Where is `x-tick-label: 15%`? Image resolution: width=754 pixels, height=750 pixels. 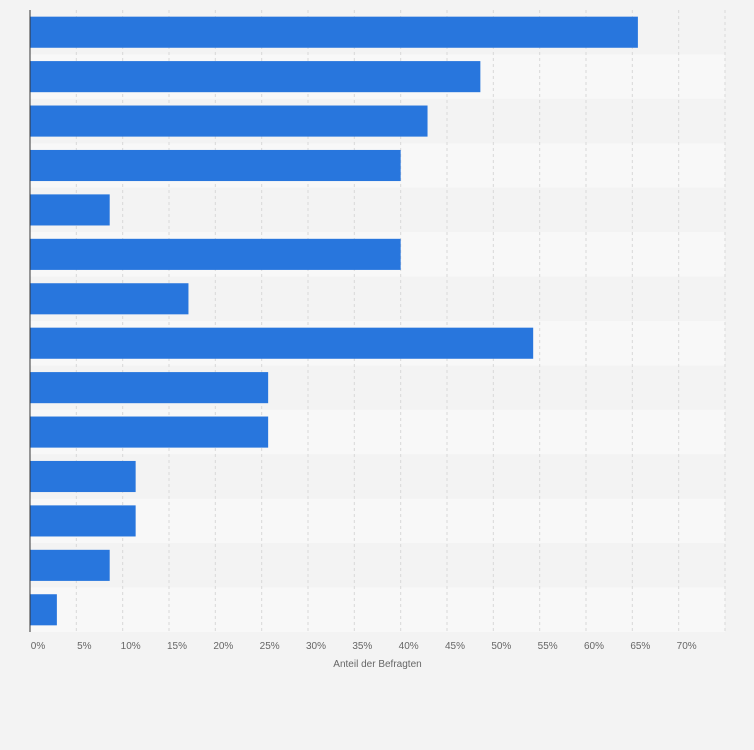 x-tick-label: 15% is located at coordinates (177, 646).